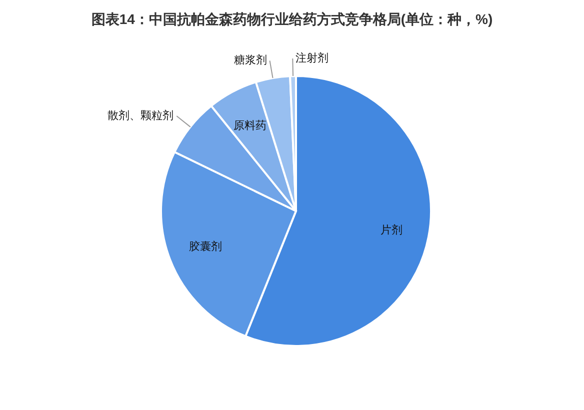  I want to click on slice-label: 糖浆剂, so click(250, 60).